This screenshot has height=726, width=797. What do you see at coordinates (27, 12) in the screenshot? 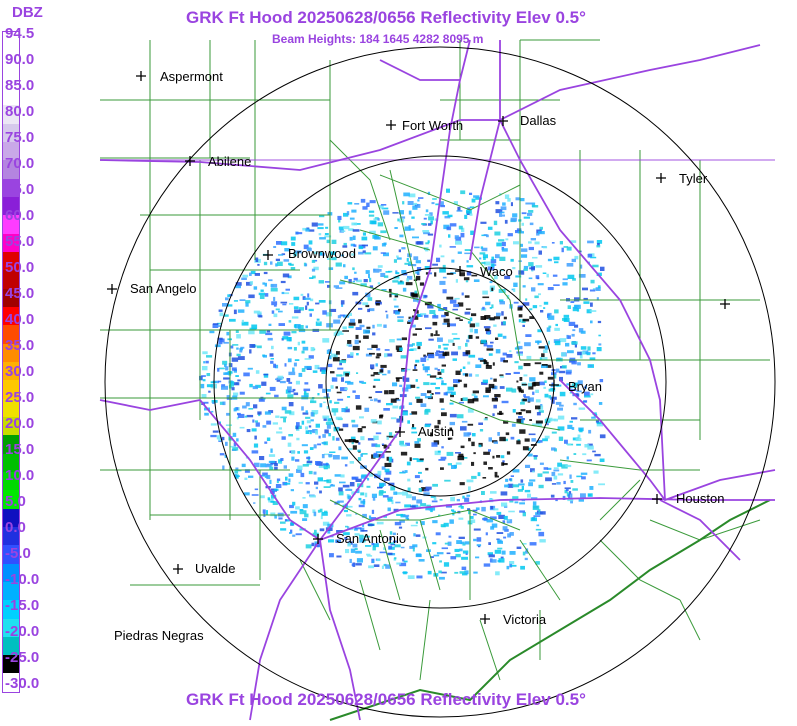
I see `scale-unit-label: DBZ` at bounding box center [27, 12].